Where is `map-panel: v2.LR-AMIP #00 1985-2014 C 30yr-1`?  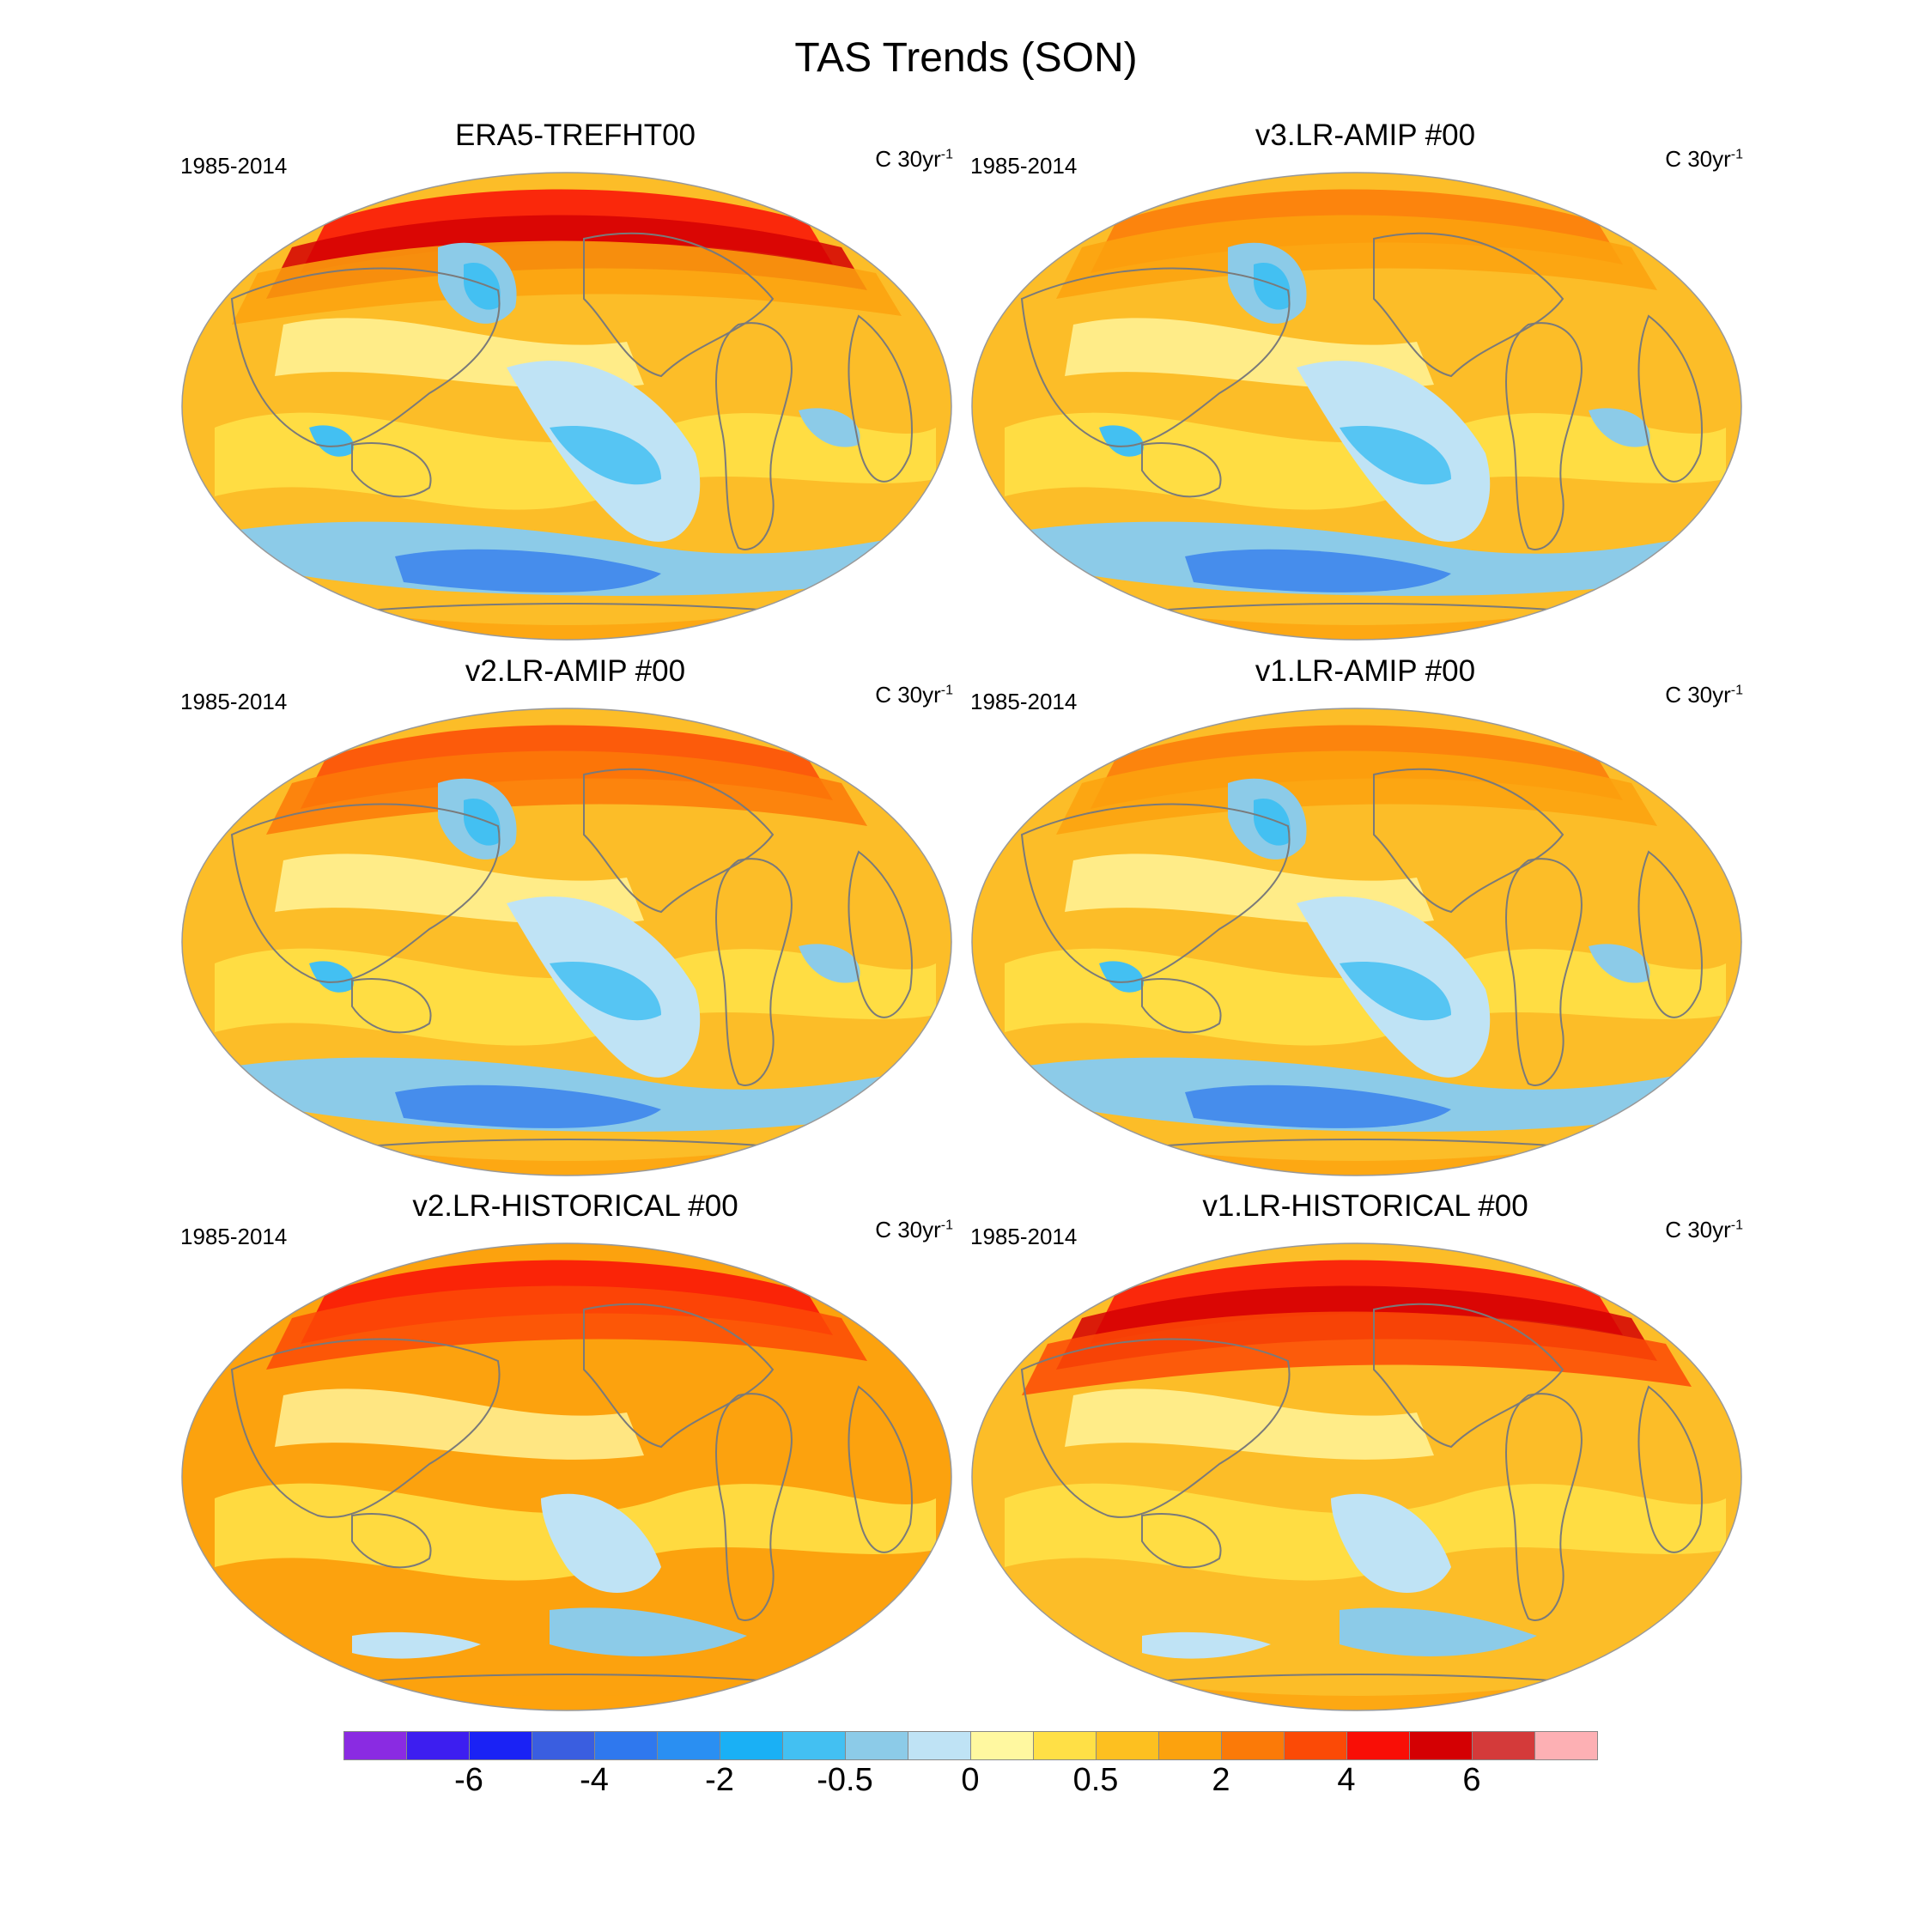
map-panel: v2.LR-AMIP #00 1985-2014 C 30yr-1 is located at coordinates (575, 916).